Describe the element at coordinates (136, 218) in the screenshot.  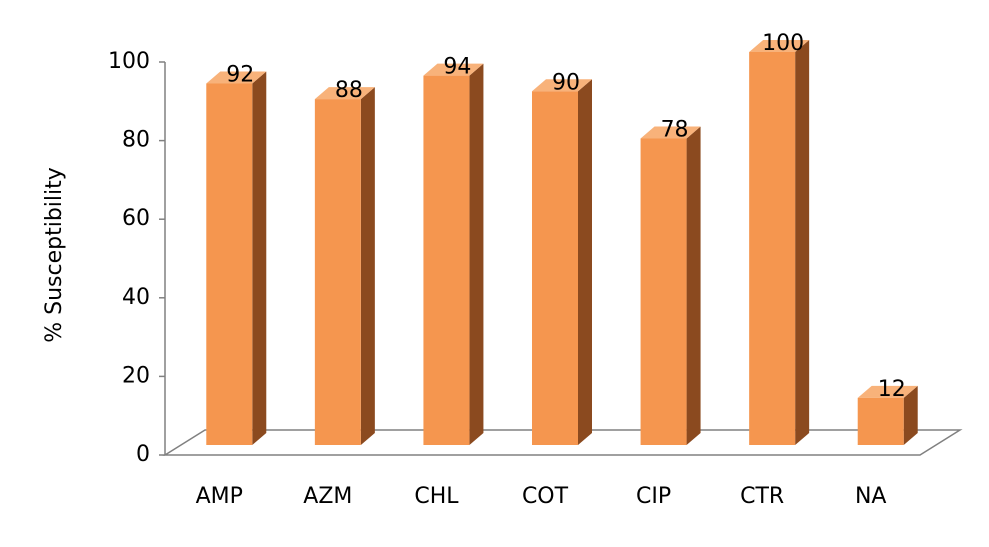
I see `y-tick-label: 60` at that location.